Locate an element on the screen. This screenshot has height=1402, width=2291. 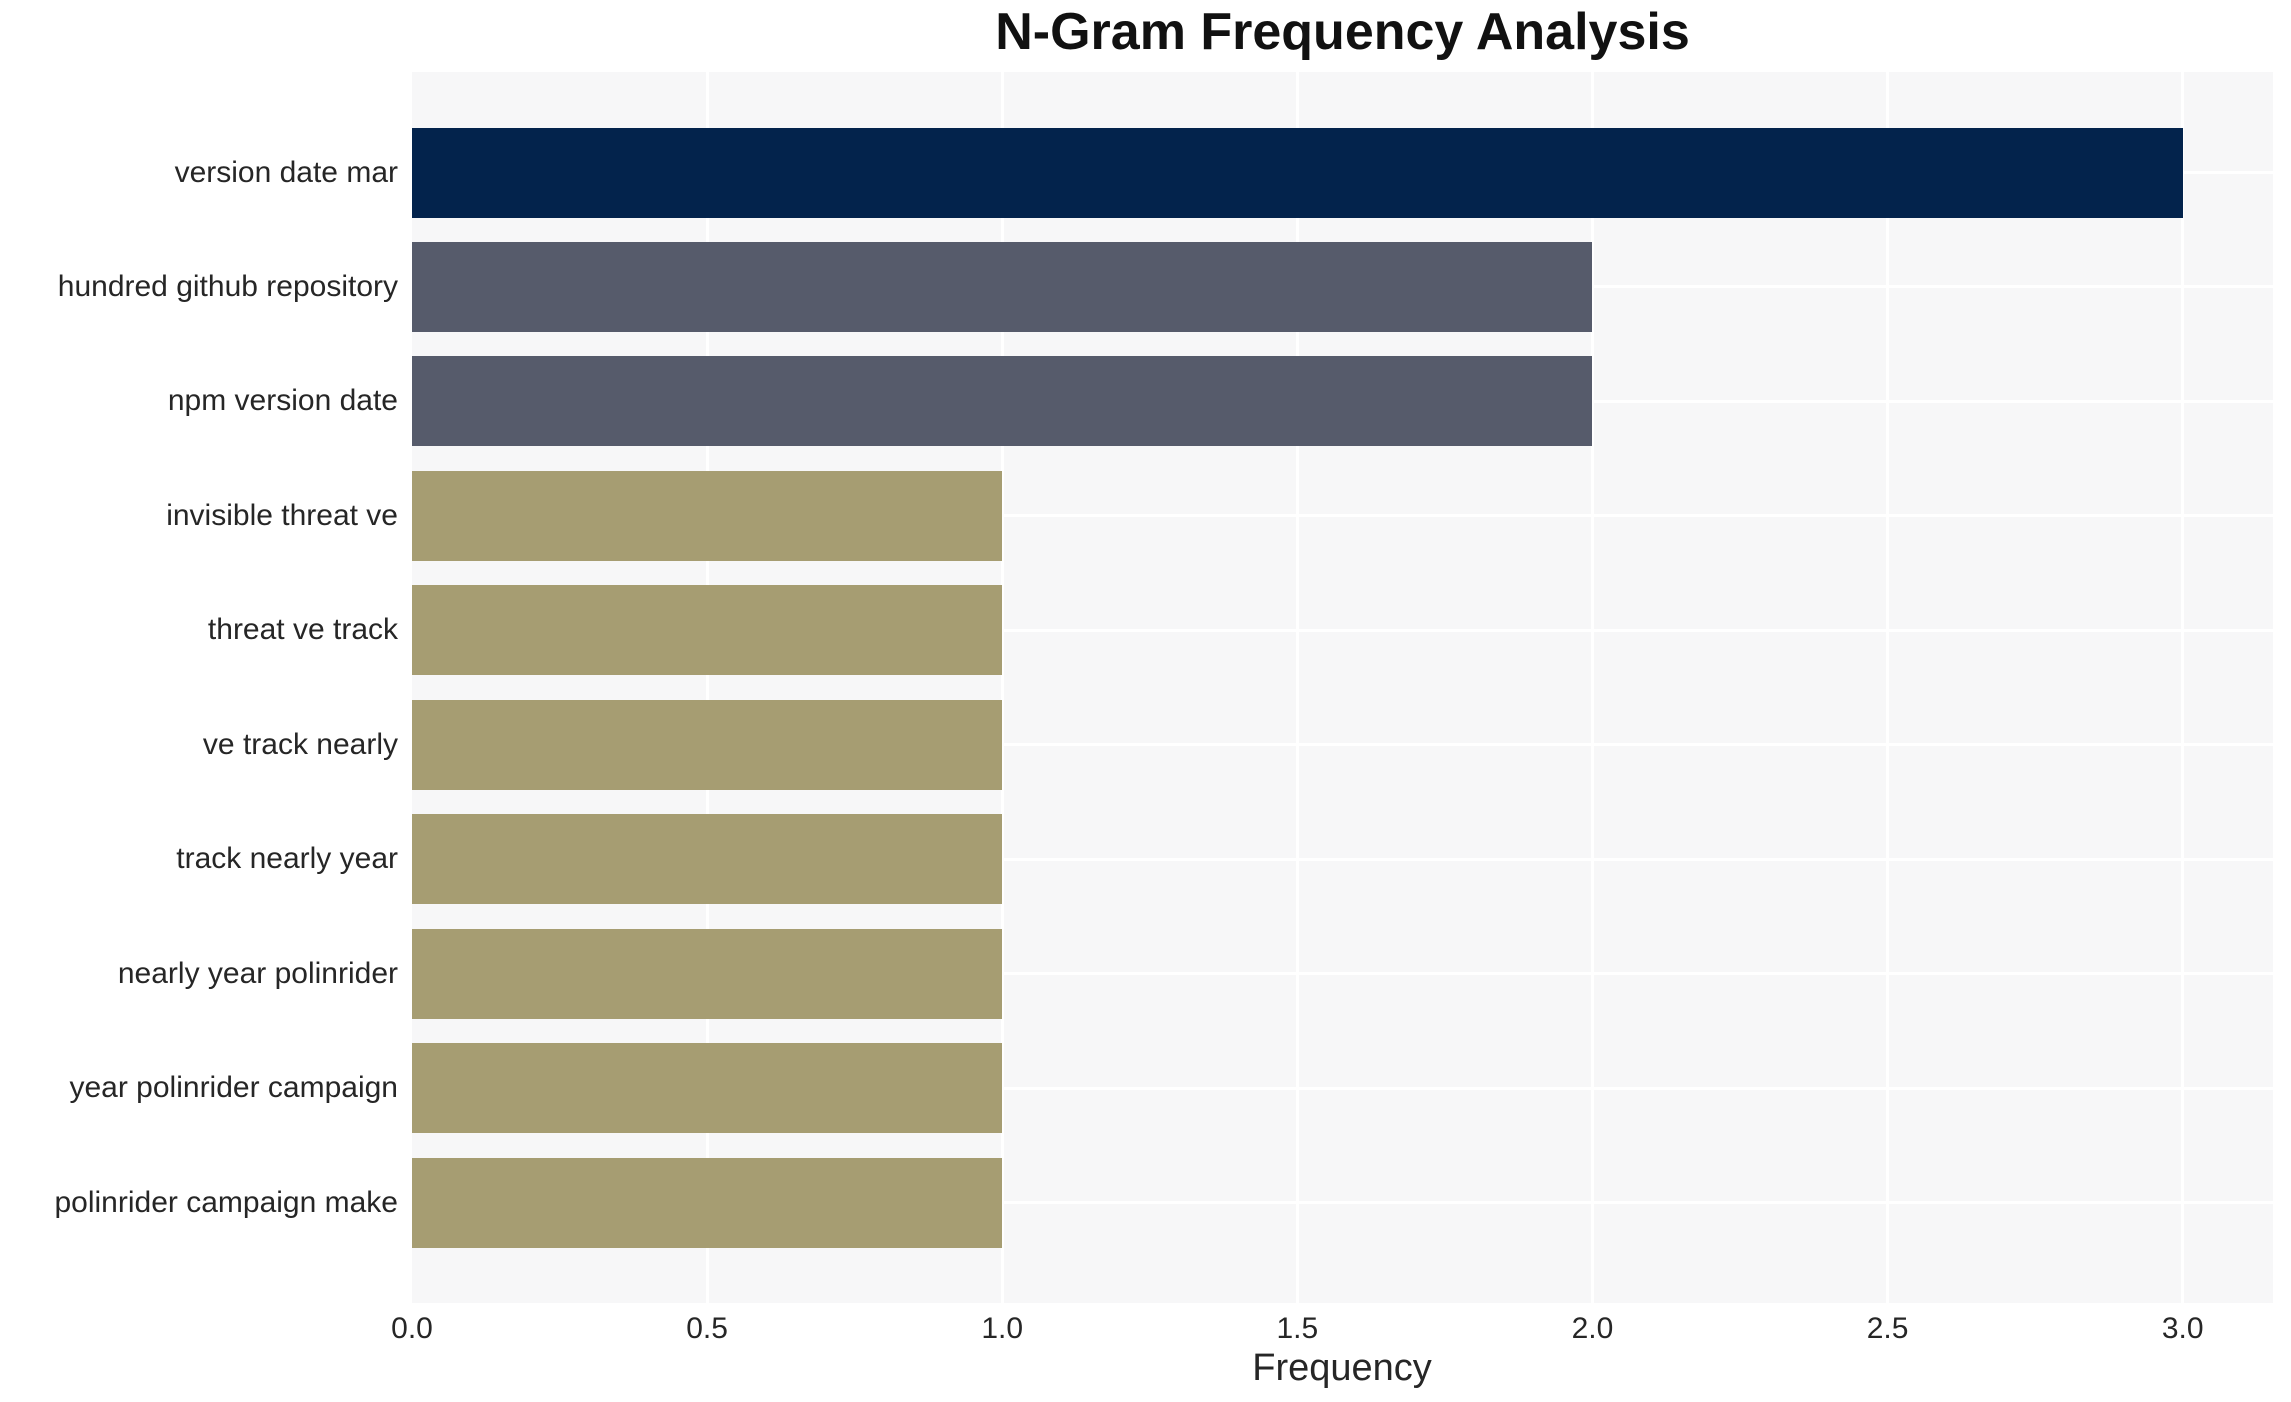
y-tick-label: nearly year polinrider is located at coordinates (257, 973).